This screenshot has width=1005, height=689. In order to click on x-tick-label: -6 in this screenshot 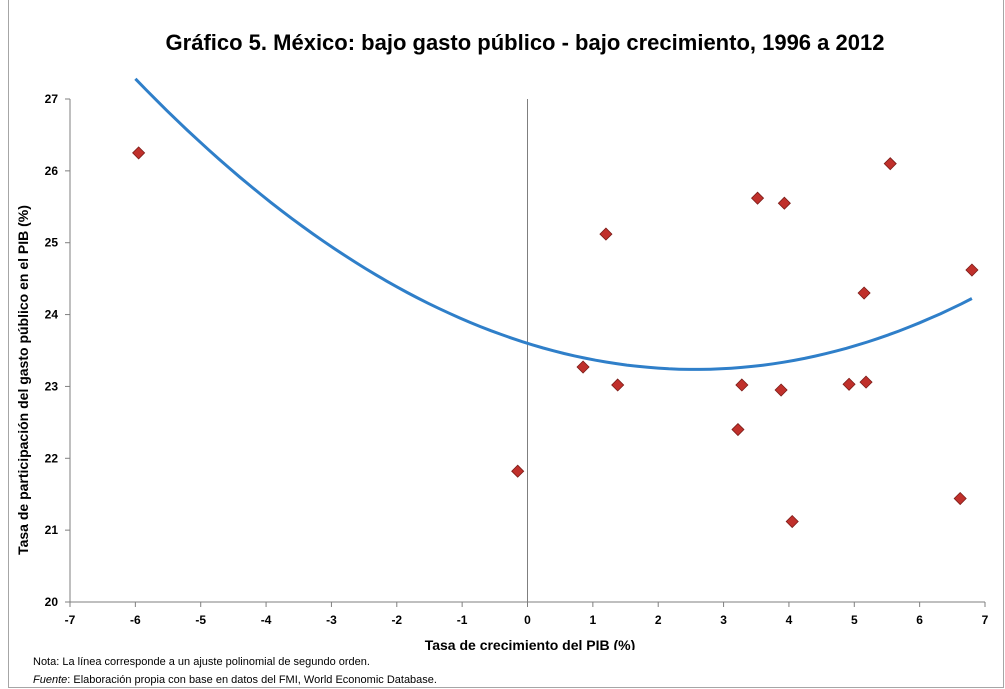, I will do `click(135, 620)`.